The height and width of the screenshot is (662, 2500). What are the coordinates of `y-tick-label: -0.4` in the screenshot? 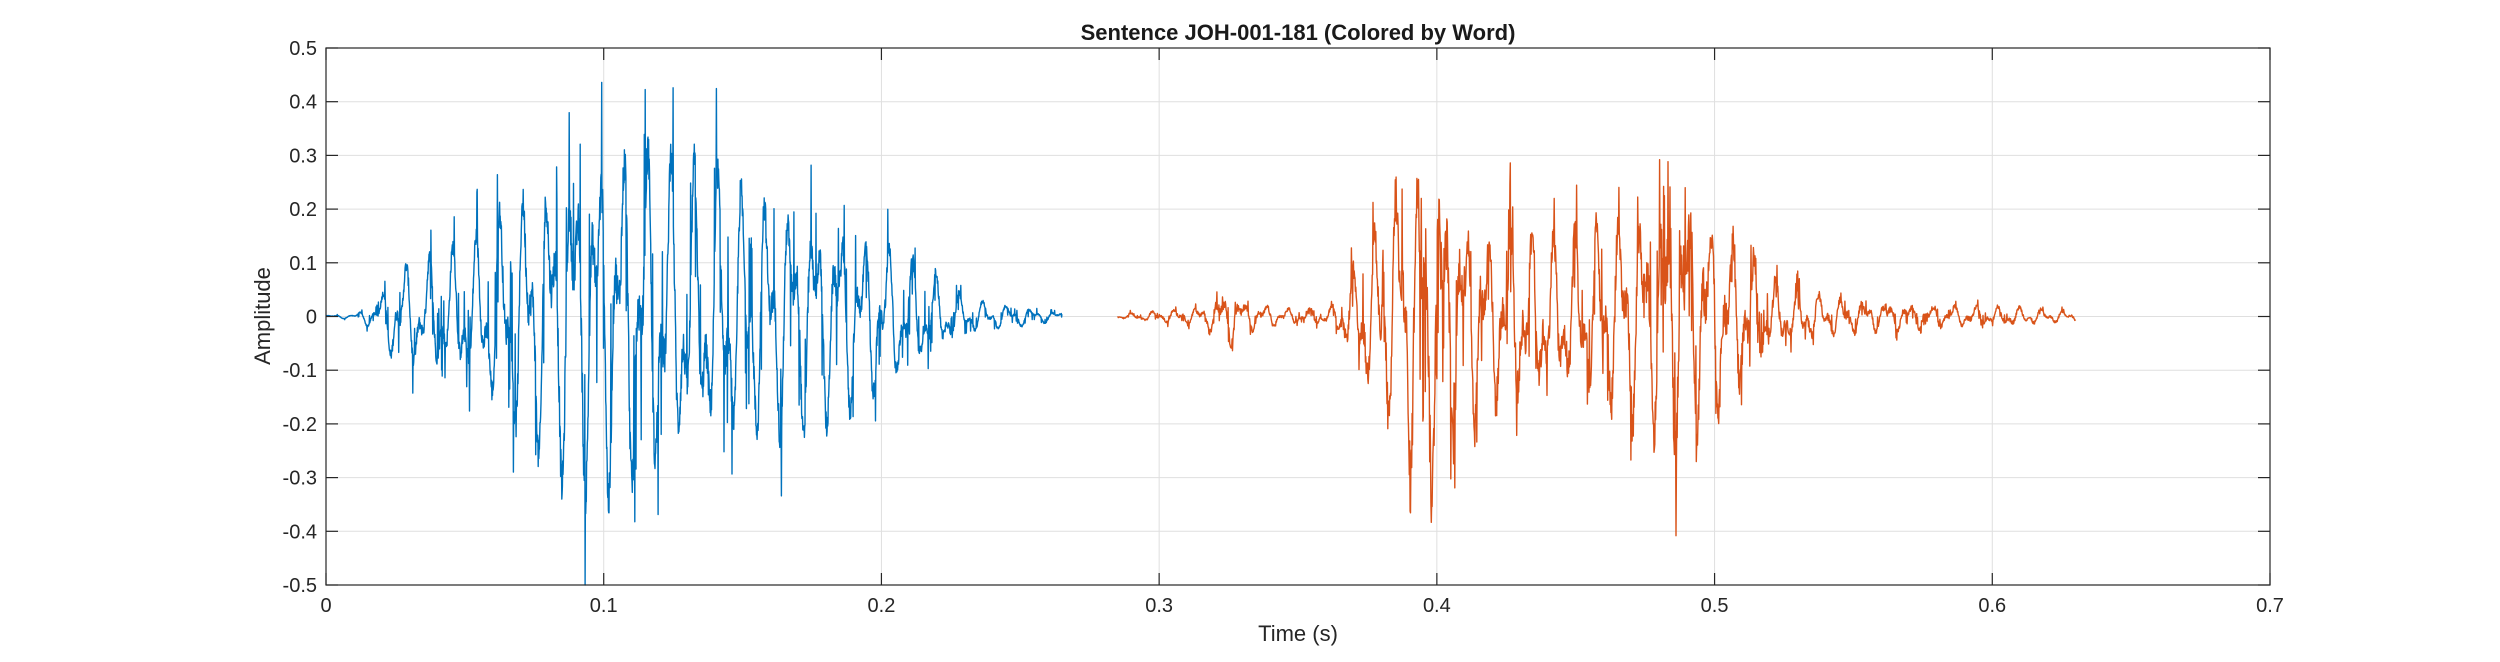 It's located at (300, 532).